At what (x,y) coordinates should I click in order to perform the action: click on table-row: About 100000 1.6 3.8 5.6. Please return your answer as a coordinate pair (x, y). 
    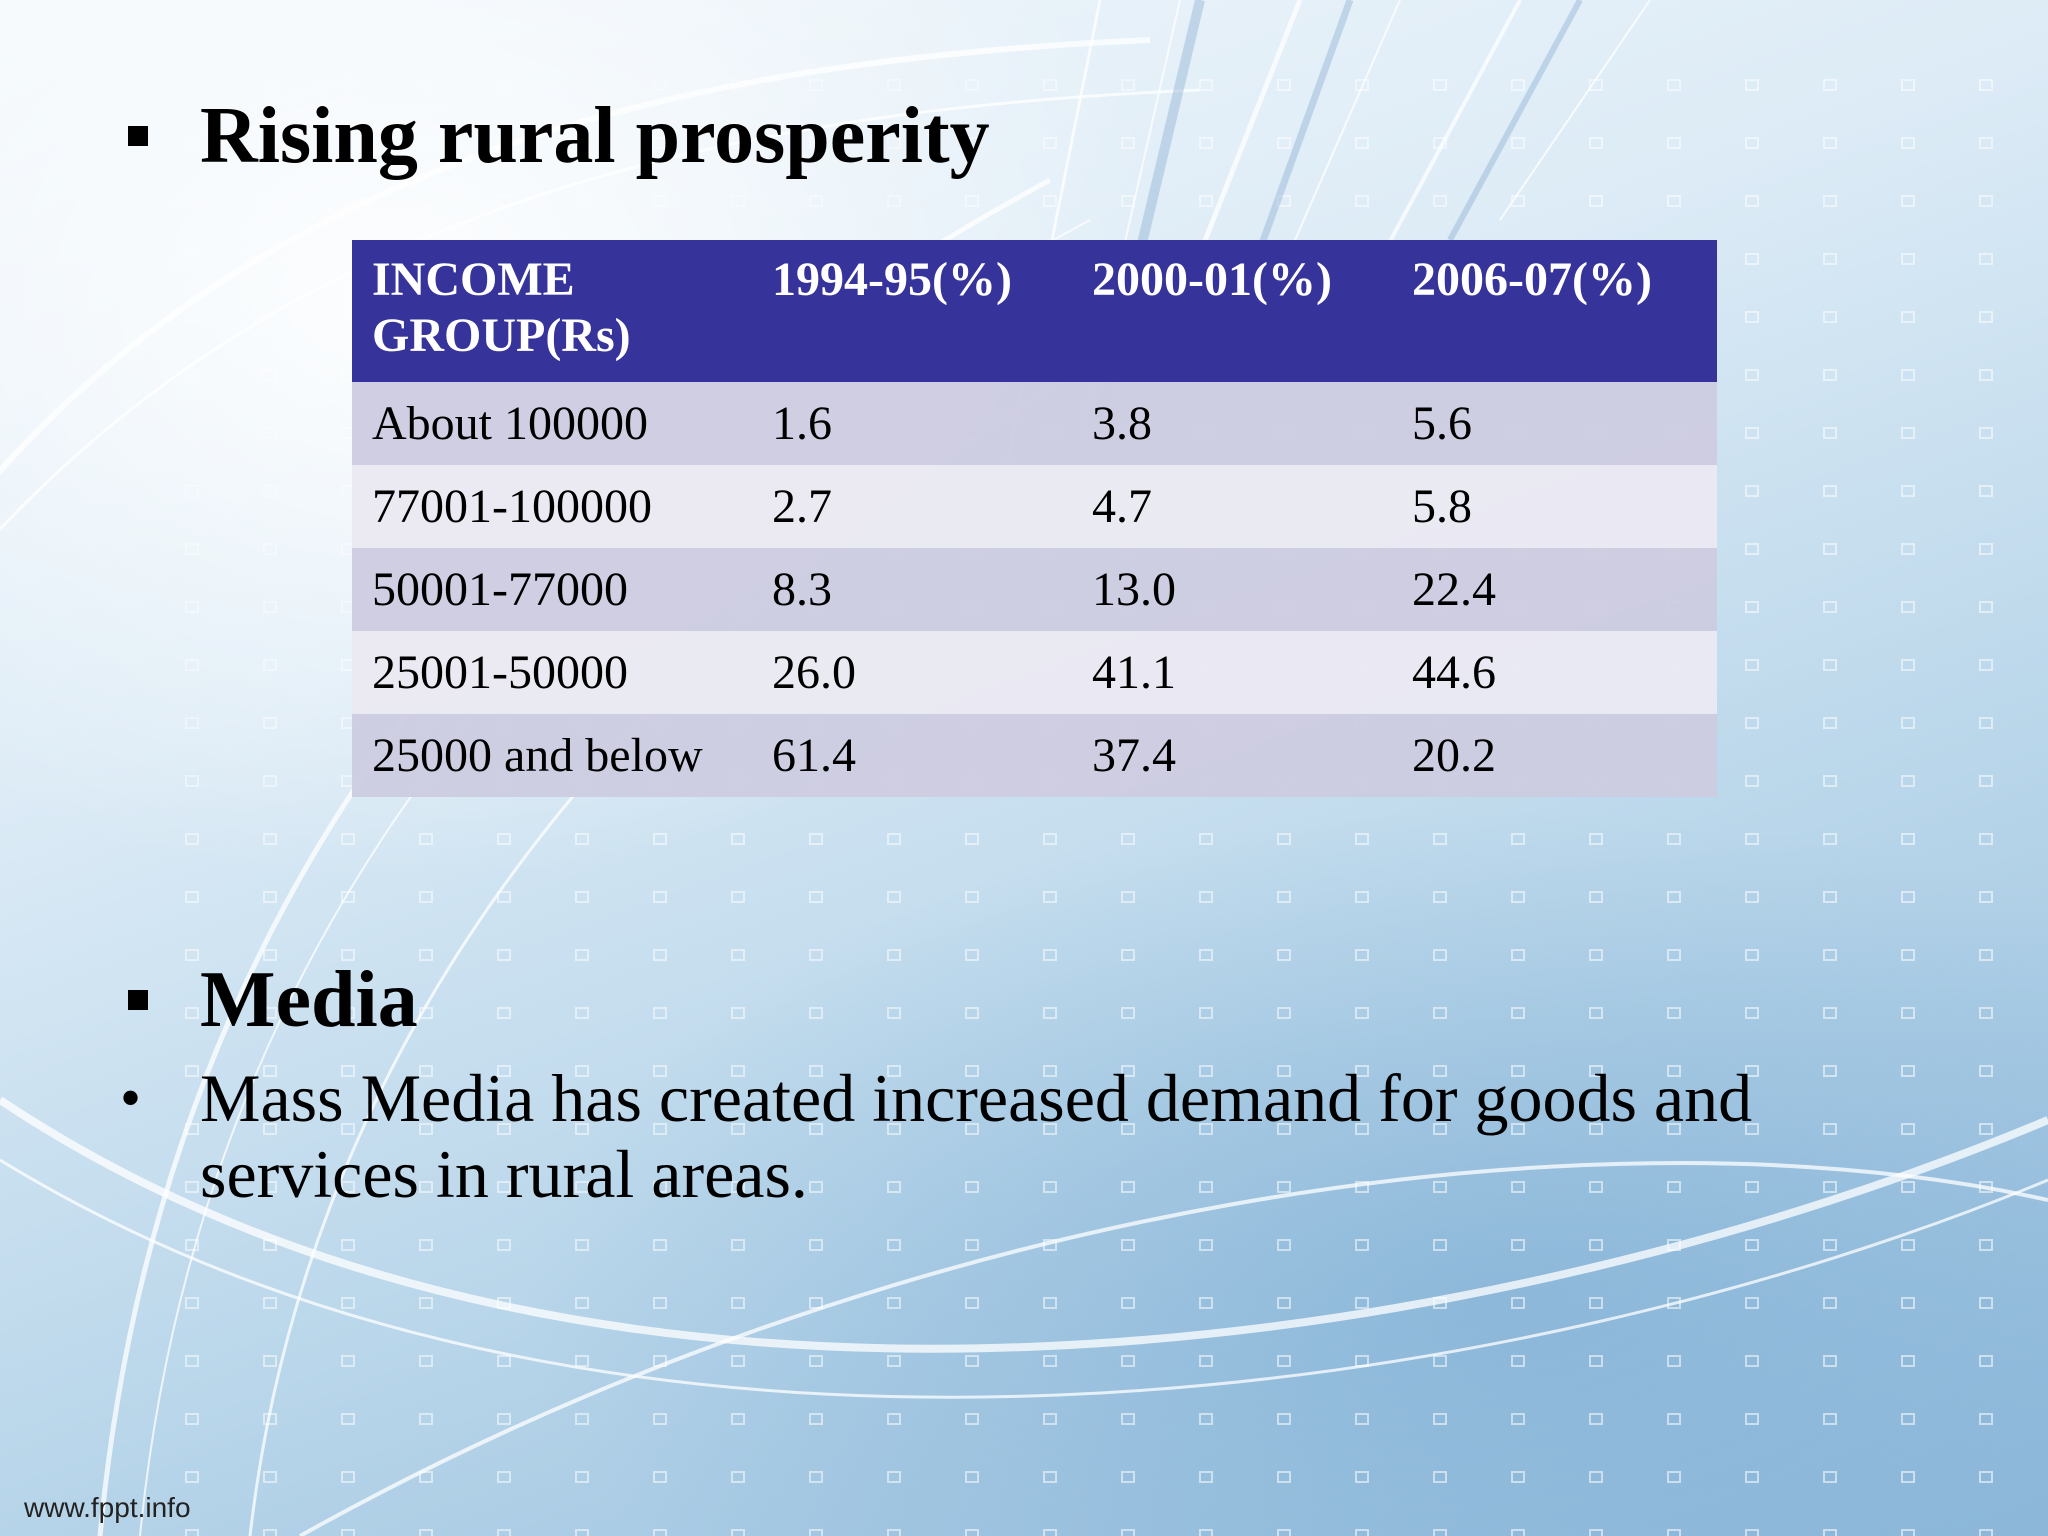
    Looking at the image, I should click on (1034, 423).